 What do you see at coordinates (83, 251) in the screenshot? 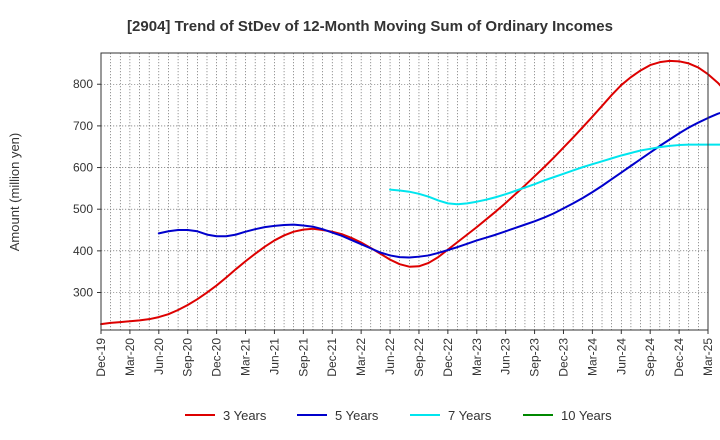
I see `y-tick-label: 400` at bounding box center [83, 251].